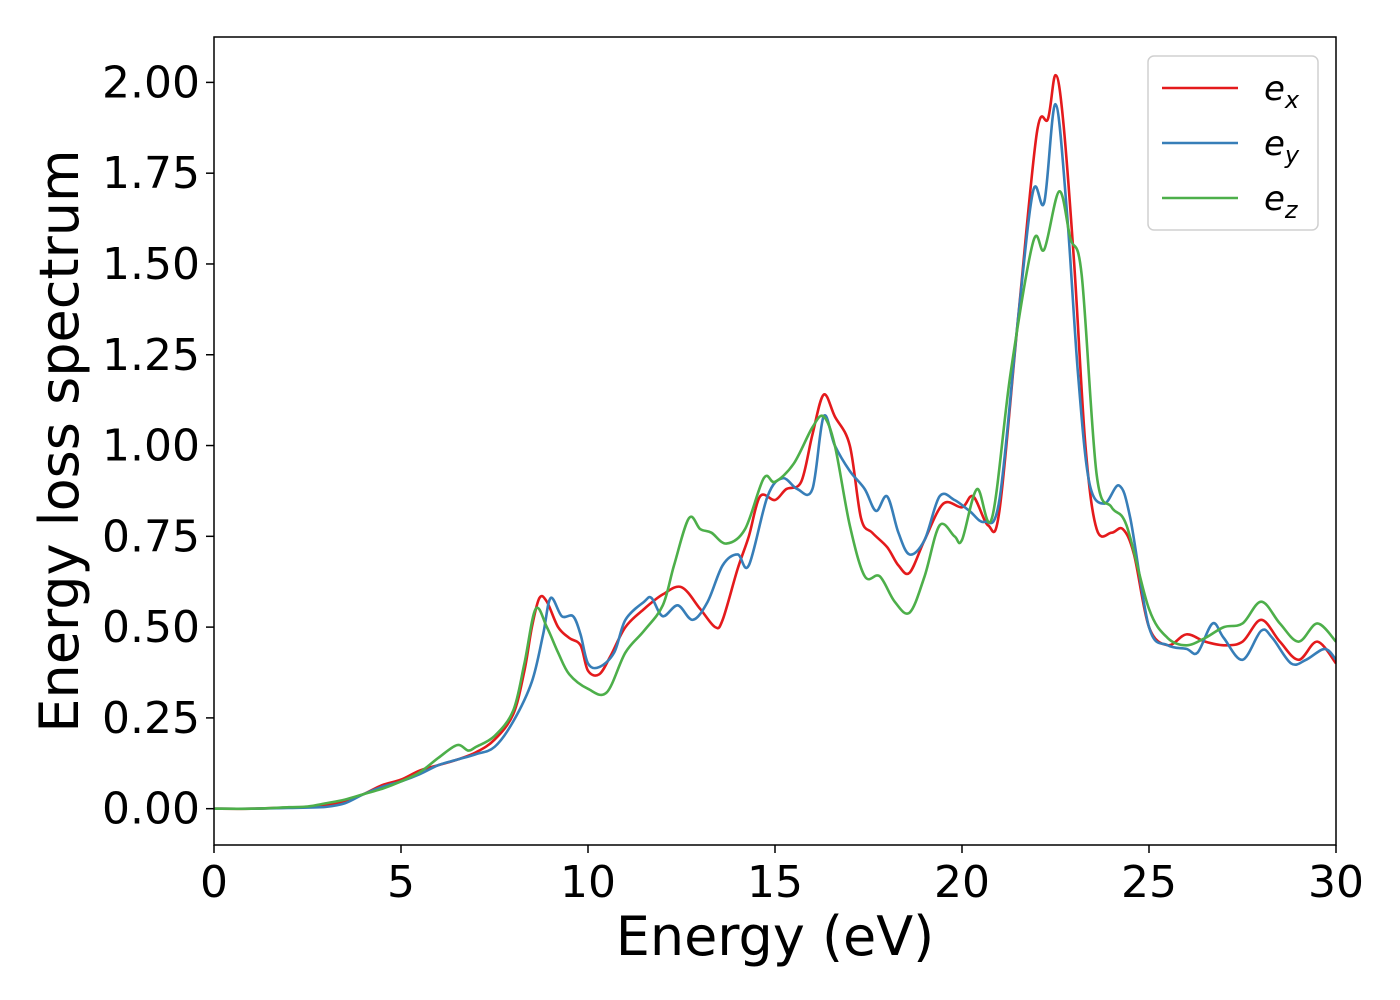  Describe the element at coordinates (151, 536) in the screenshot. I see `y-tick-label: 0.75` at that location.